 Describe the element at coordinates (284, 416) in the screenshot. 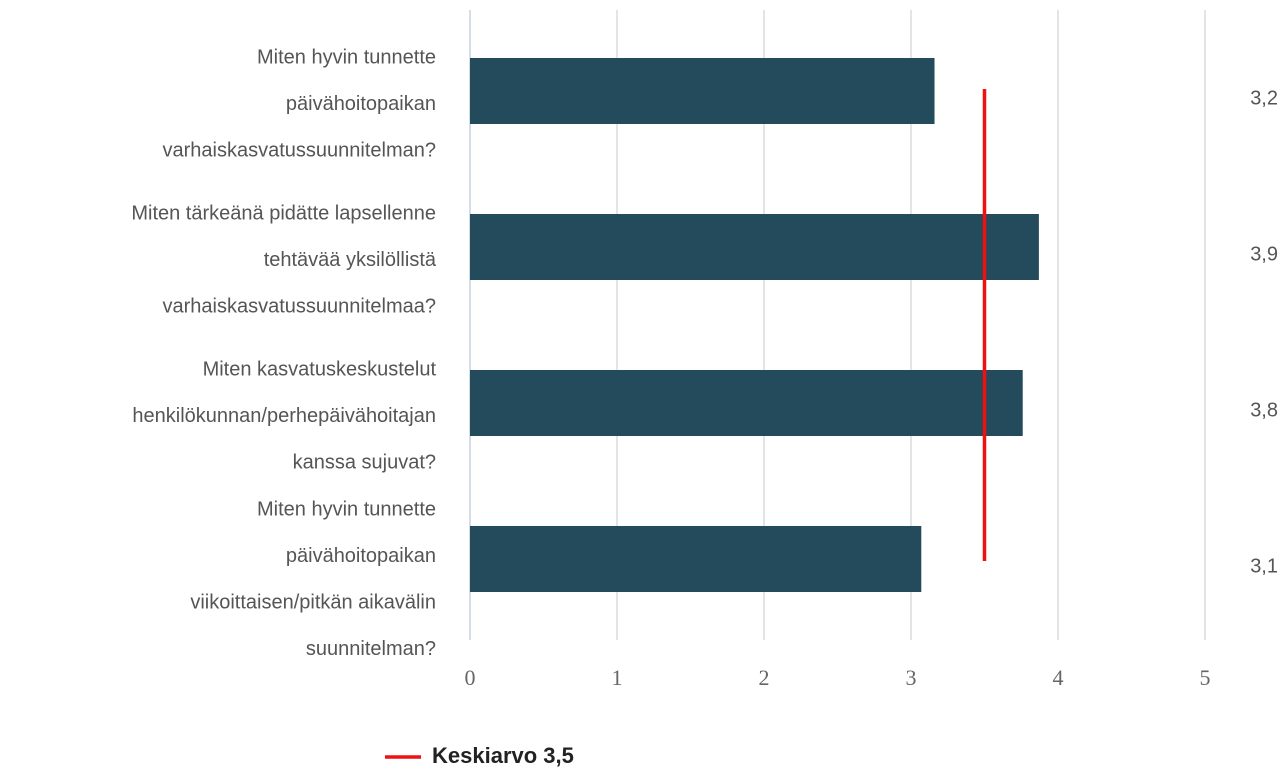

I see `category-label: henkilökunnan/perhepäivähoitajan` at that location.